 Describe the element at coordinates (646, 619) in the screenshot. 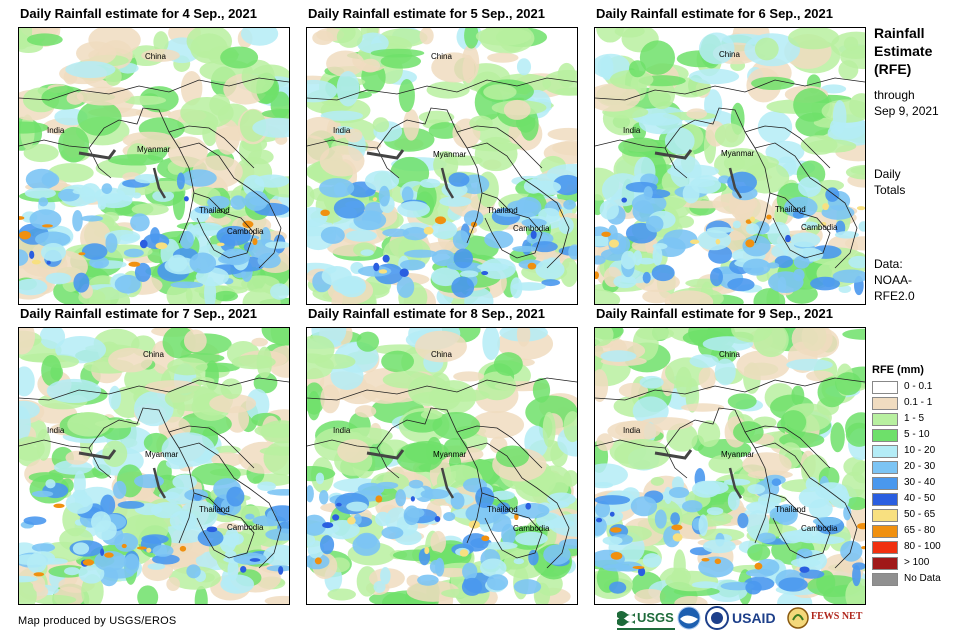

I see `usgs-logo: USGS` at that location.